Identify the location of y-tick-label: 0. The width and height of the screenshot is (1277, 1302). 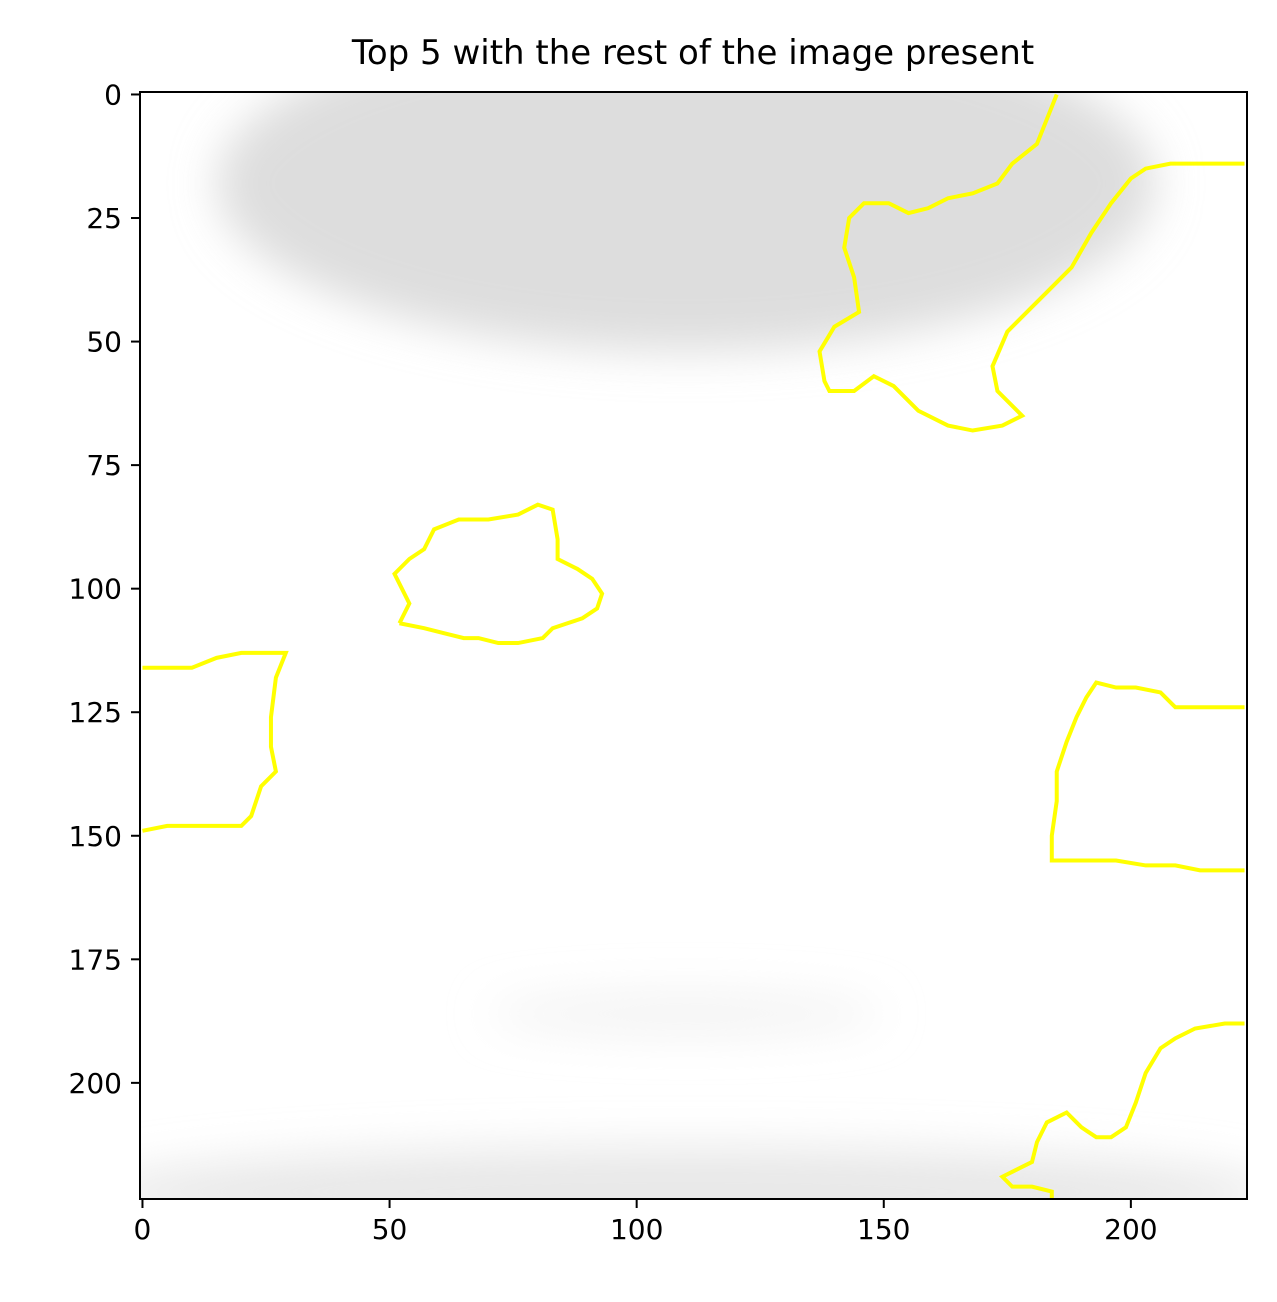
(113, 94).